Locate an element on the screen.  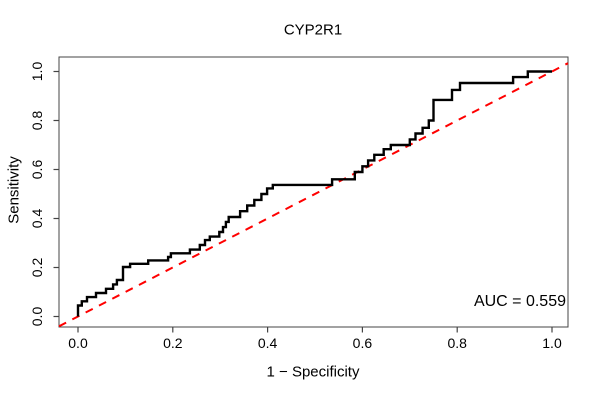
auc-annotation: AUC = 0.559 is located at coordinates (519, 301).